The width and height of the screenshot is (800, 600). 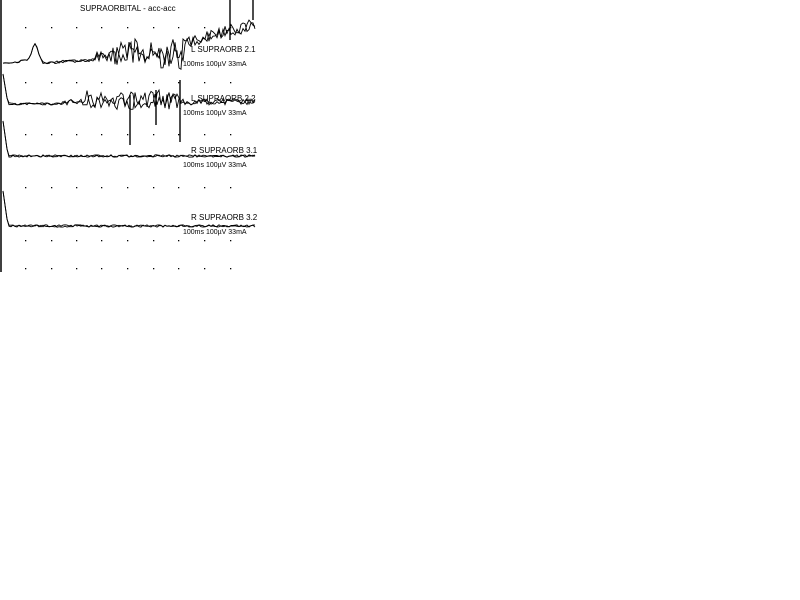 I want to click on trace-label: L SUPRAORB 2.1, so click(x=223, y=49).